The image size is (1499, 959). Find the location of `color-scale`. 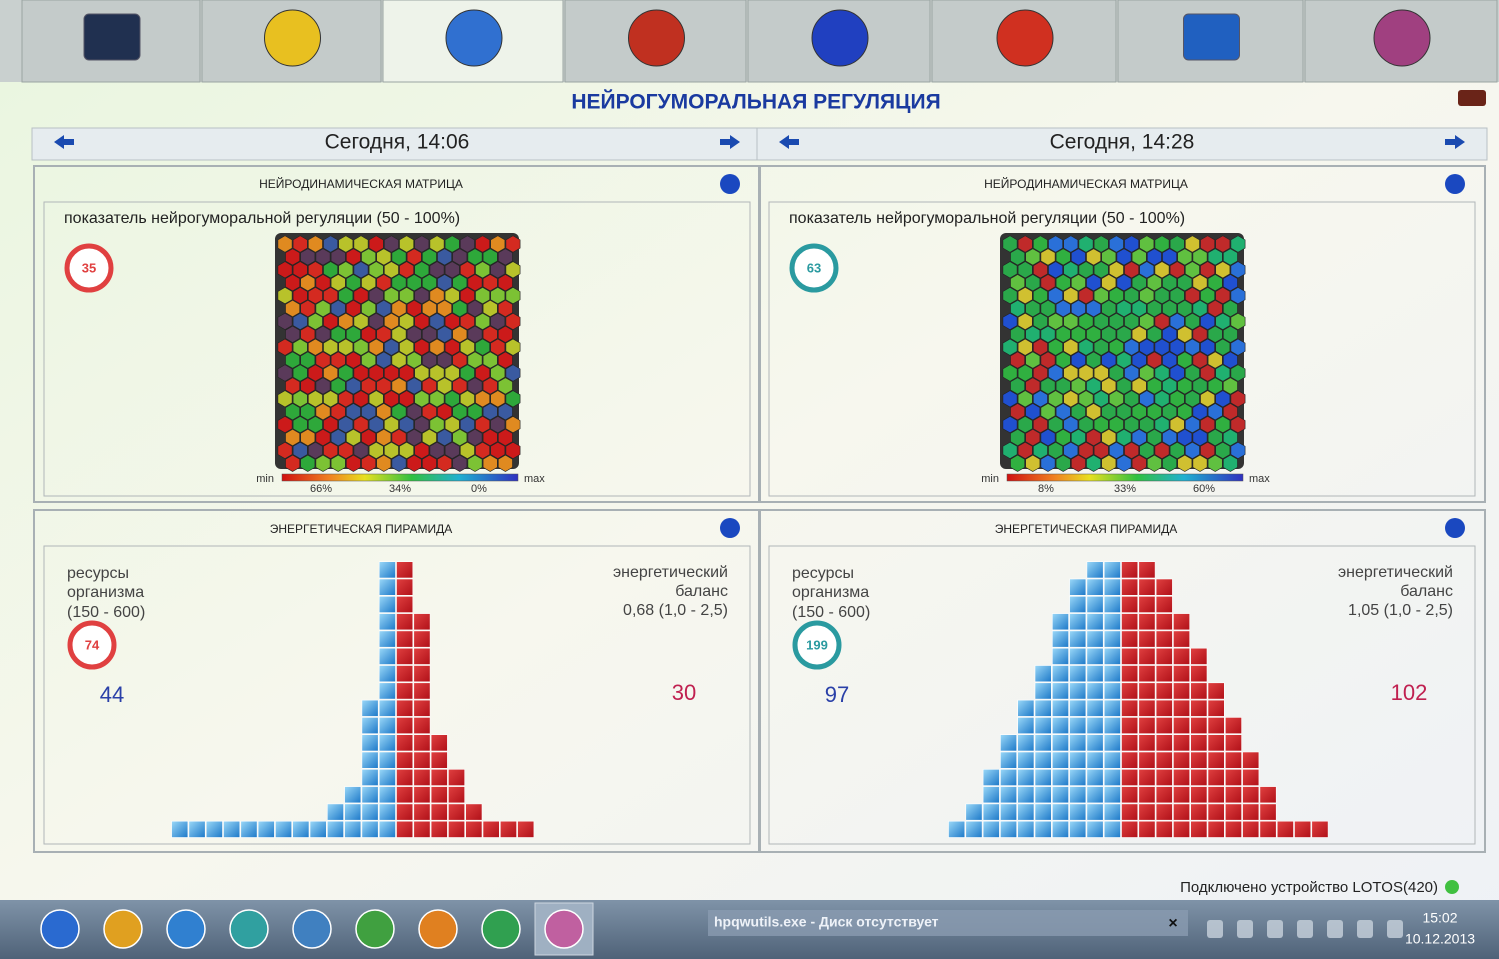

color-scale is located at coordinates (1125, 477).